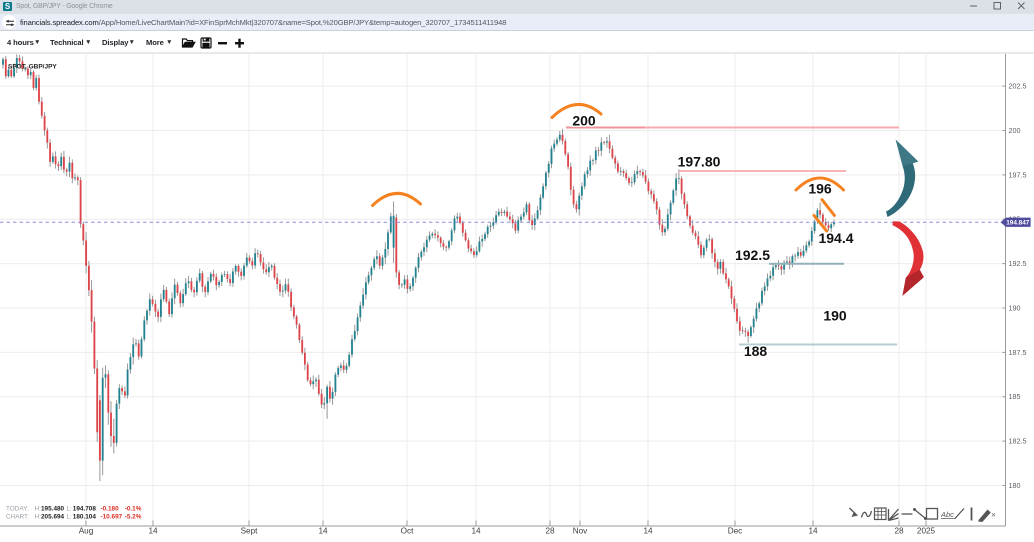  Describe the element at coordinates (926, 531) in the screenshot. I see `svg-text: 2025` at that location.